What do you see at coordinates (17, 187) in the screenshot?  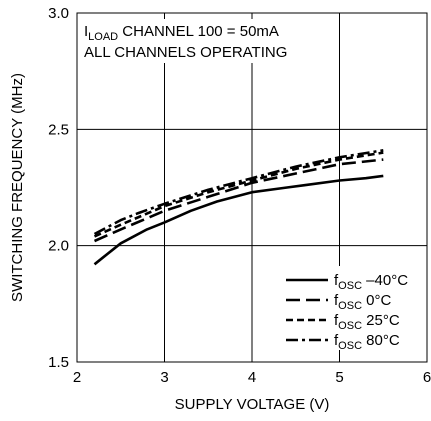 I see `y-axis-label: SWITCHING FREQUENCY (MHz)` at bounding box center [17, 187].